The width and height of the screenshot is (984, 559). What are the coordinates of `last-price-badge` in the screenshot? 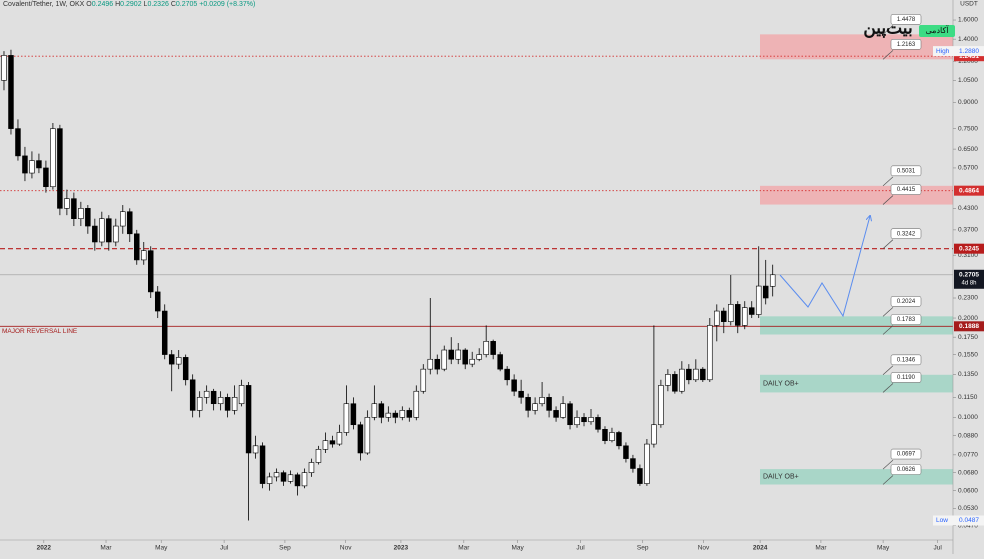 It's located at (969, 279).